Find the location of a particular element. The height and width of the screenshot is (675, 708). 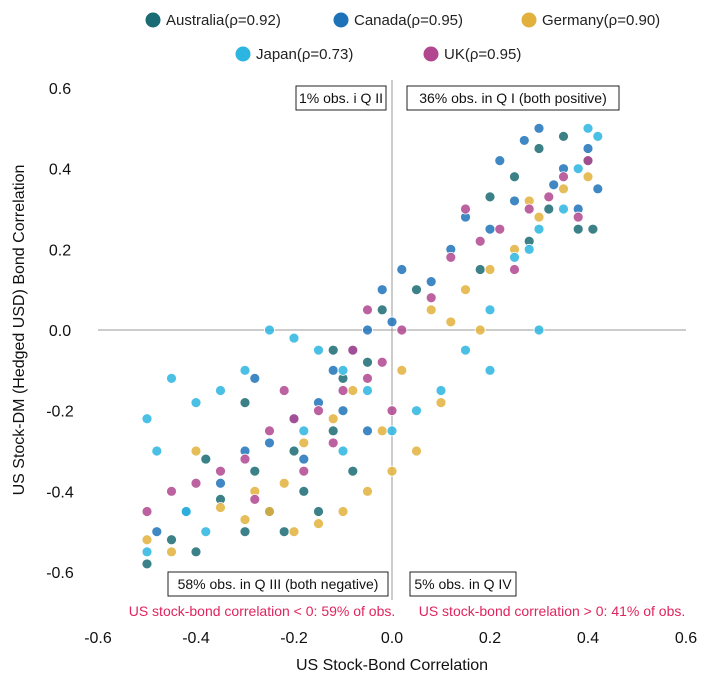

y-tick-label: 0.0 is located at coordinates (60, 331).